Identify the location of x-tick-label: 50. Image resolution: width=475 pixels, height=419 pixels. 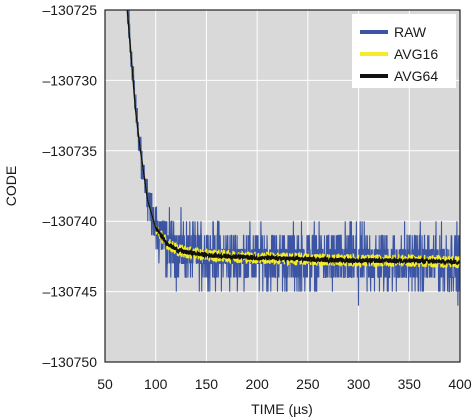
(105, 384).